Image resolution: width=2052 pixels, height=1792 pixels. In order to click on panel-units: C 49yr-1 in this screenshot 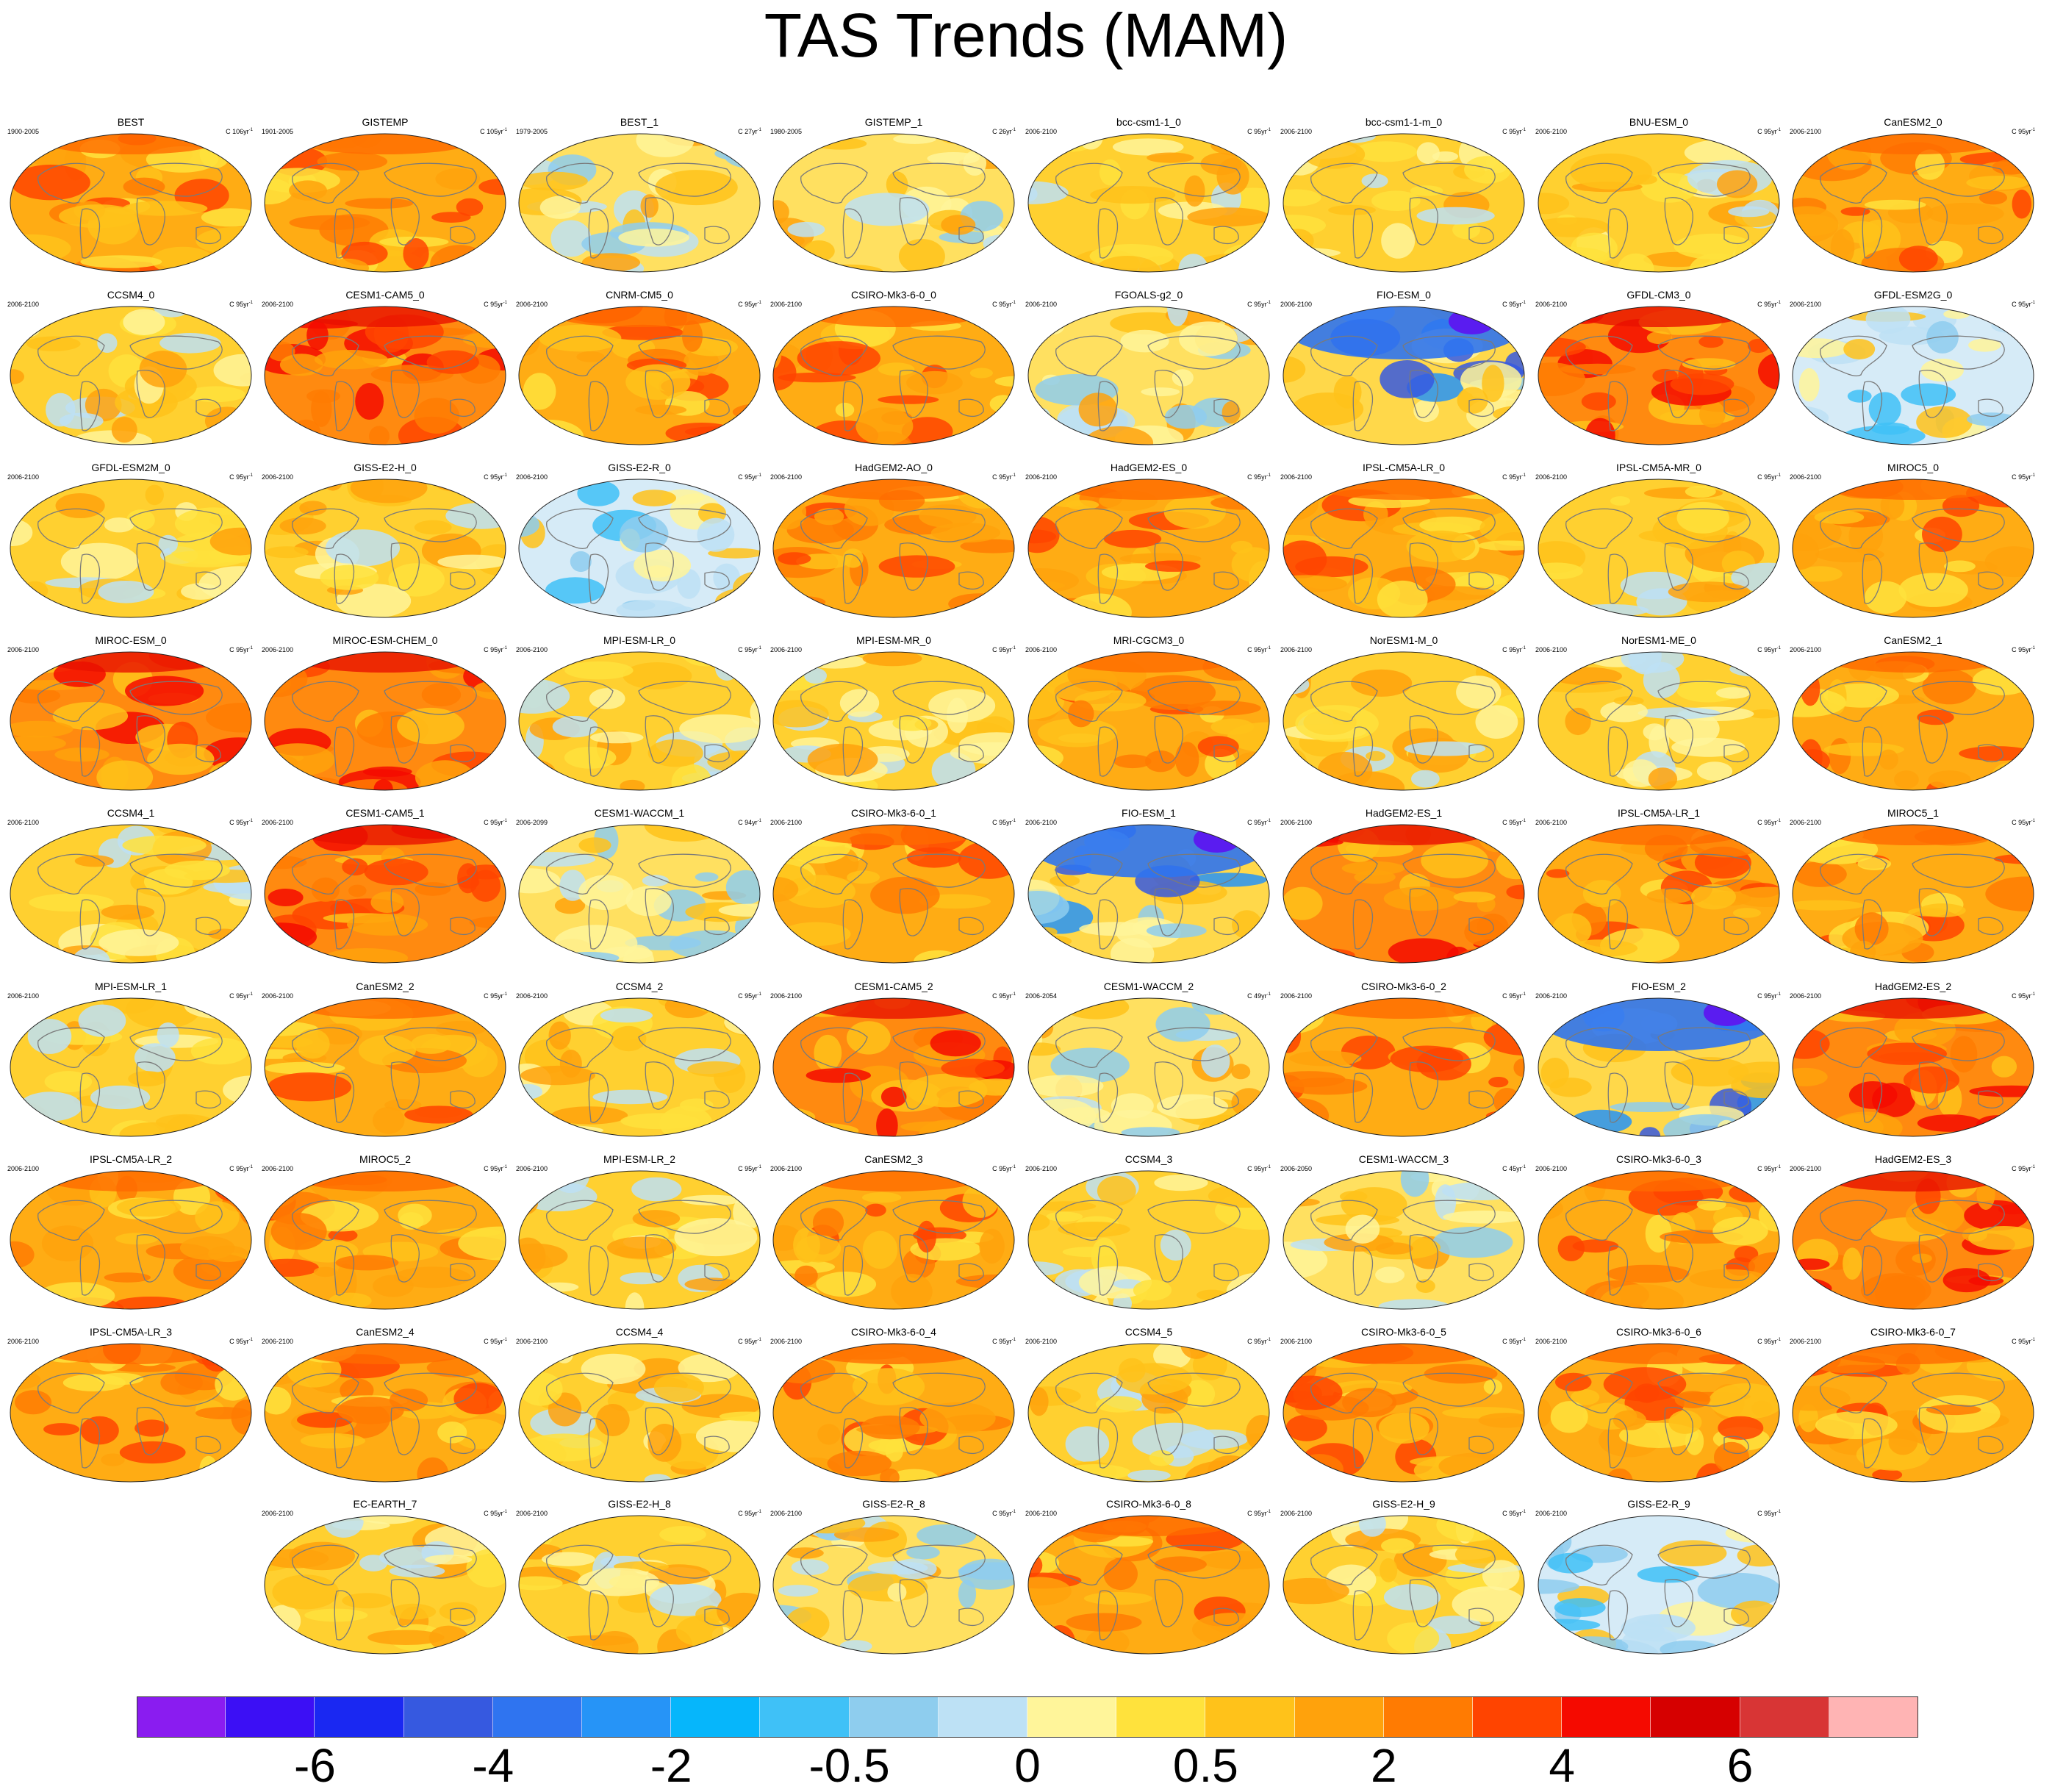, I will do `click(1259, 996)`.